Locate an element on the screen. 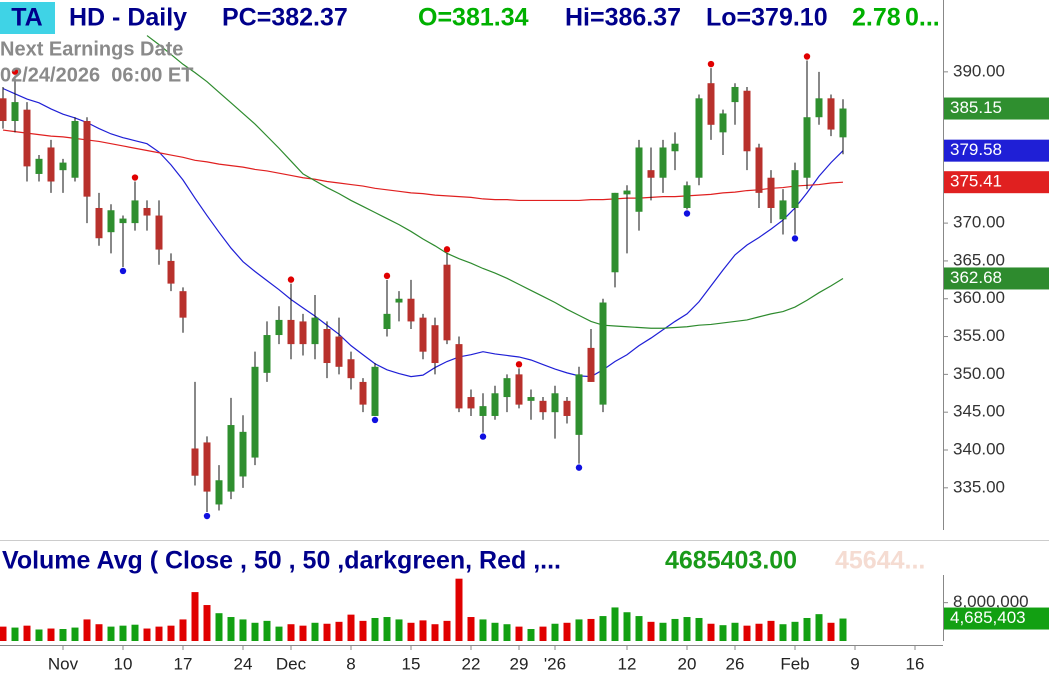  x-tick-label: 9 is located at coordinates (854, 663).